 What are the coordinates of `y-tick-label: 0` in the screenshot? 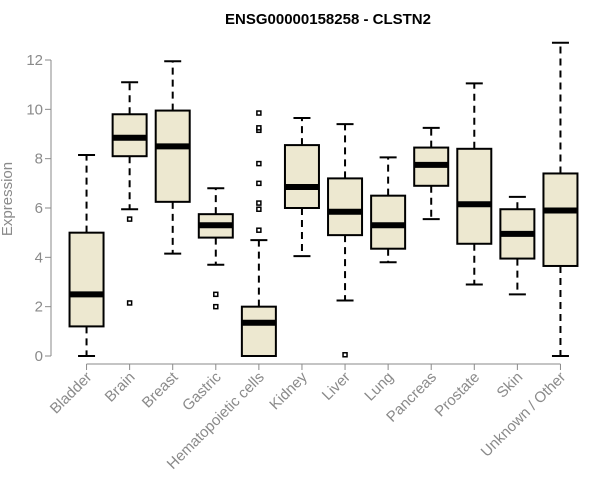 It's located at (39, 356).